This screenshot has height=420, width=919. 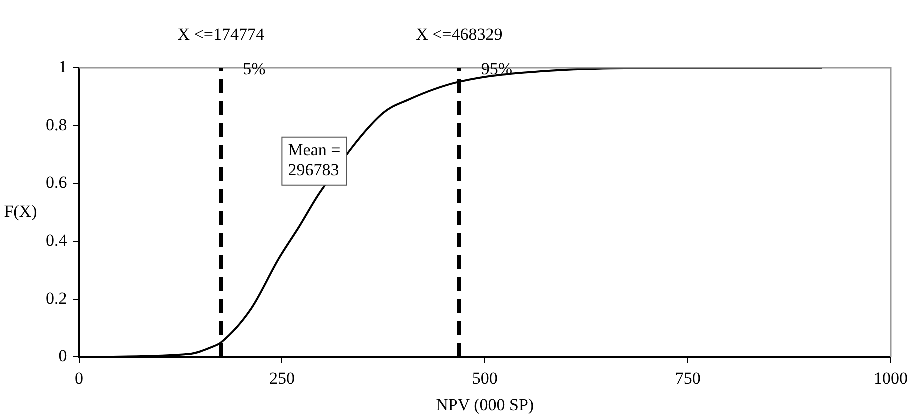 What do you see at coordinates (485, 404) in the screenshot?
I see `x-axis-title: NPV (000 SP)` at bounding box center [485, 404].